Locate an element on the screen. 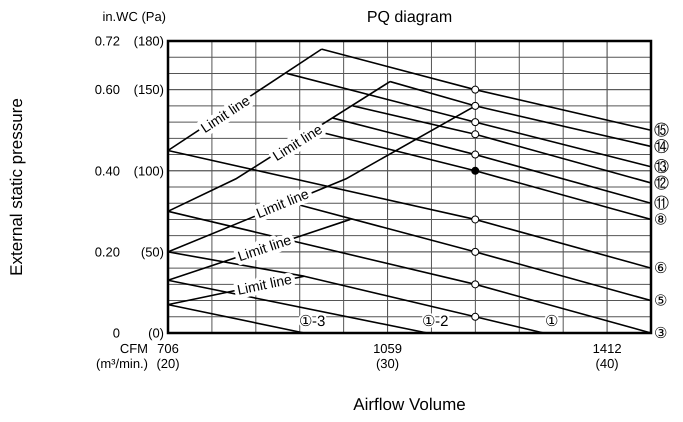 Image resolution: width=683 pixels, height=422 pixels. y-tick-label: 0.60 is located at coordinates (107, 90).